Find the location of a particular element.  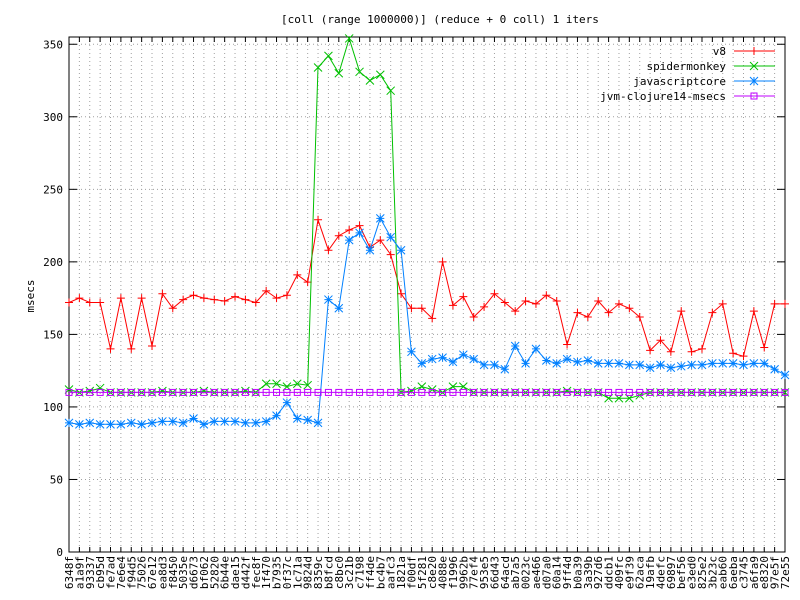

x-tick-label: 6aeba is located at coordinates (733, 572).